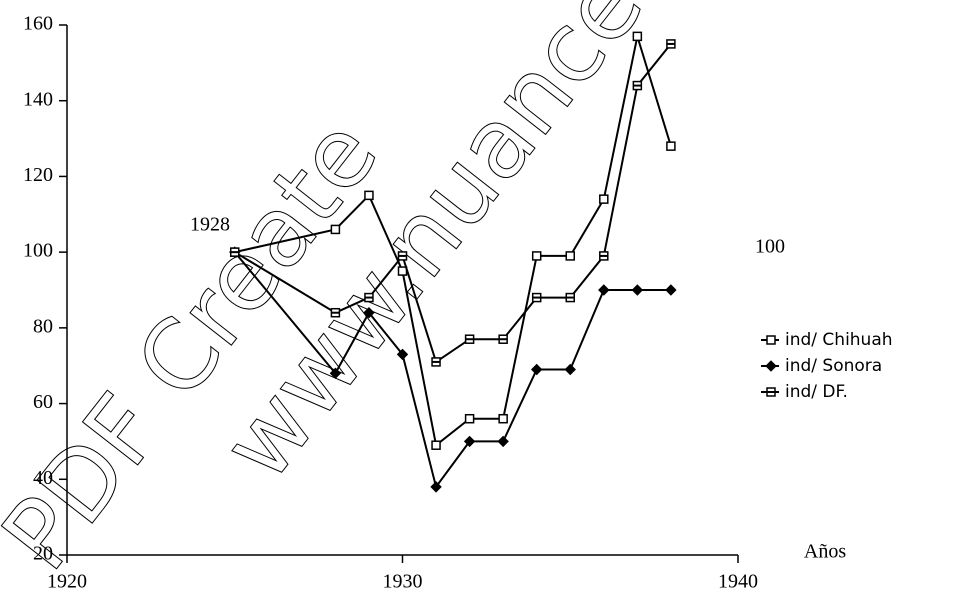 The height and width of the screenshot is (600, 968). Describe the element at coordinates (38, 175) in the screenshot. I see `y-tick-label: 120` at that location.